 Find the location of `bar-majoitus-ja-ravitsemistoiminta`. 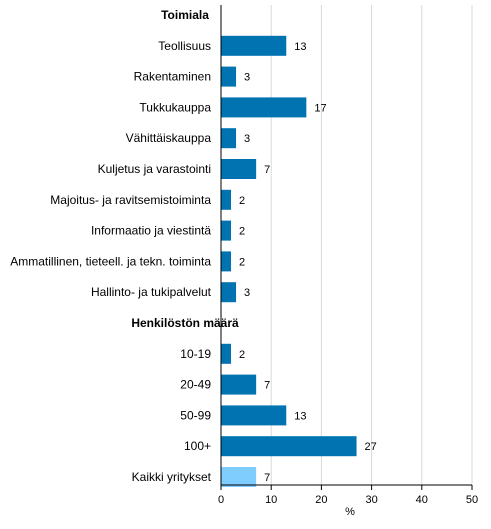

bar-majoitus-ja-ravitsemistoiminta is located at coordinates (226, 199).